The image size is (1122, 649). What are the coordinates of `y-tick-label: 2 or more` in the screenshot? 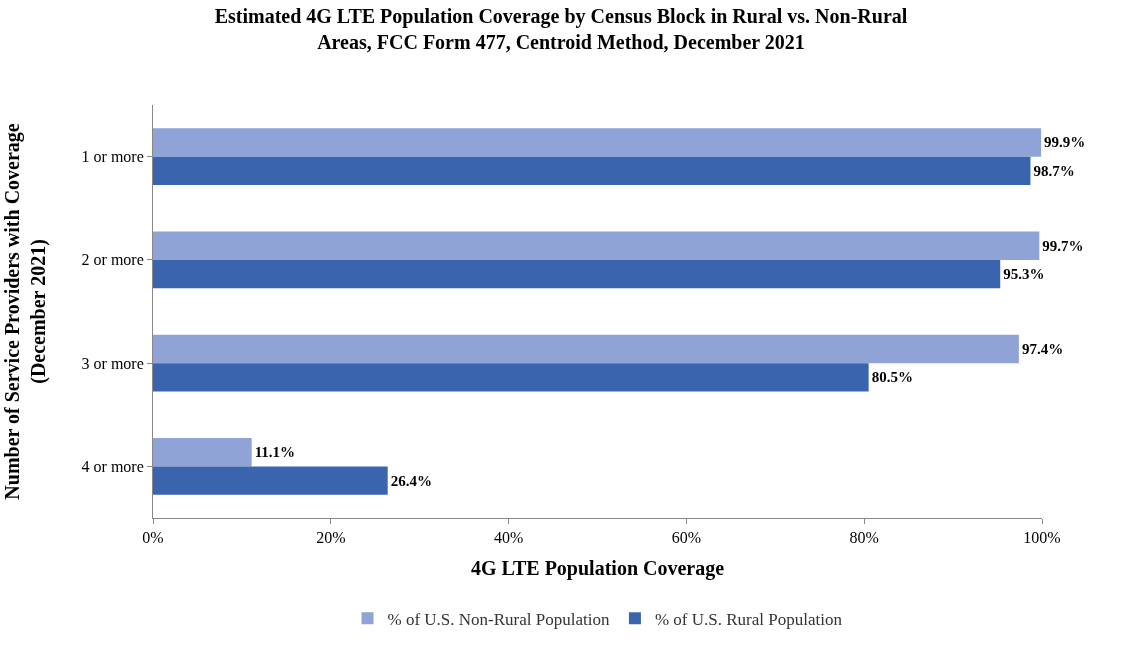 It's located at (112, 260).